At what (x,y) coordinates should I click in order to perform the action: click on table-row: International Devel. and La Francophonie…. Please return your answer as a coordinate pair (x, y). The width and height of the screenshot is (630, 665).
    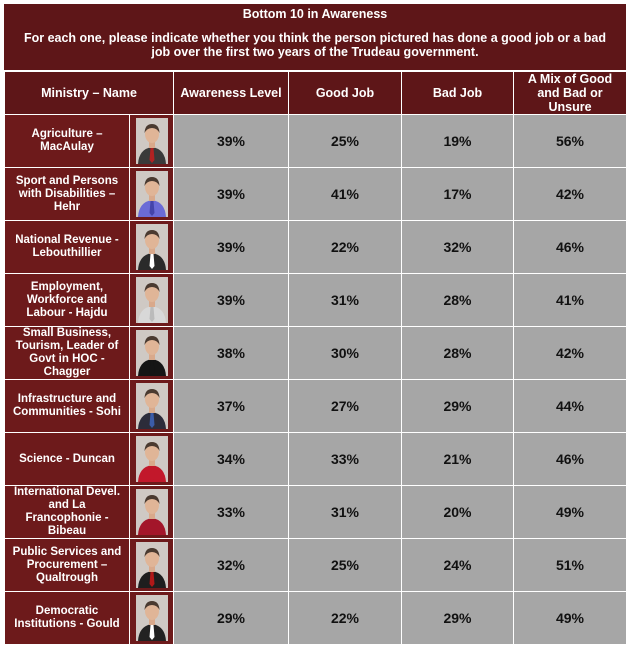
    Looking at the image, I should click on (315, 512).